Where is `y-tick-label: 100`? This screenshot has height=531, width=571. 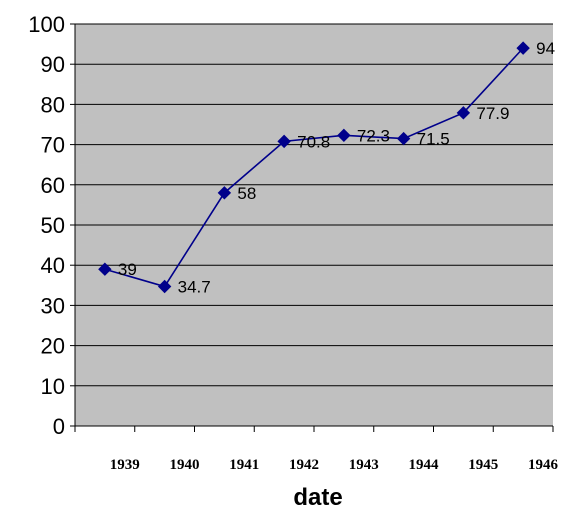 y-tick-label: 100 is located at coordinates (46, 24).